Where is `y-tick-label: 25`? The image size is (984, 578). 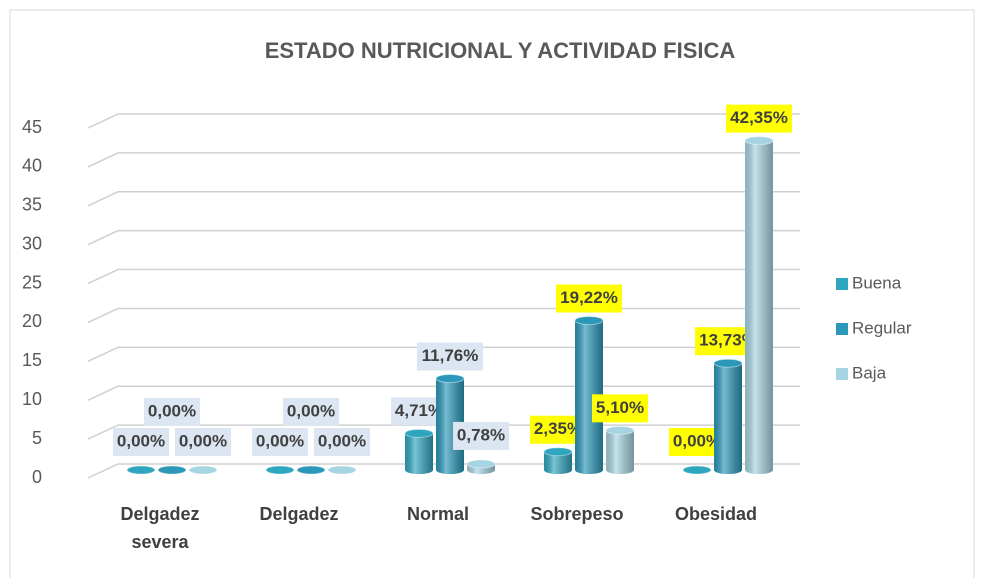 y-tick-label: 25 is located at coordinates (32, 282).